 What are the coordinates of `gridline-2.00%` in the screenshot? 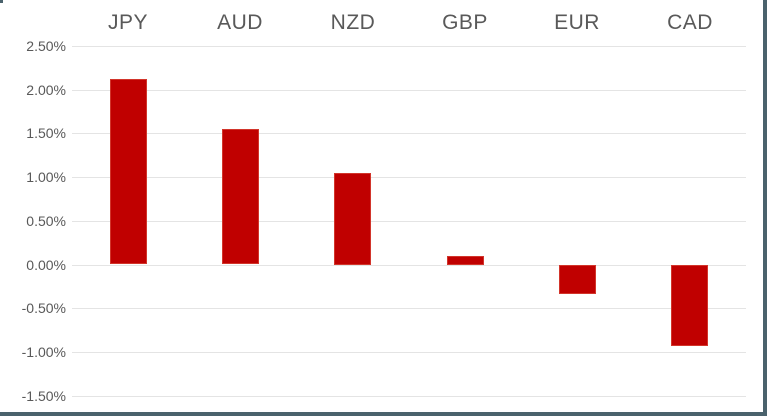 It's located at (409, 90).